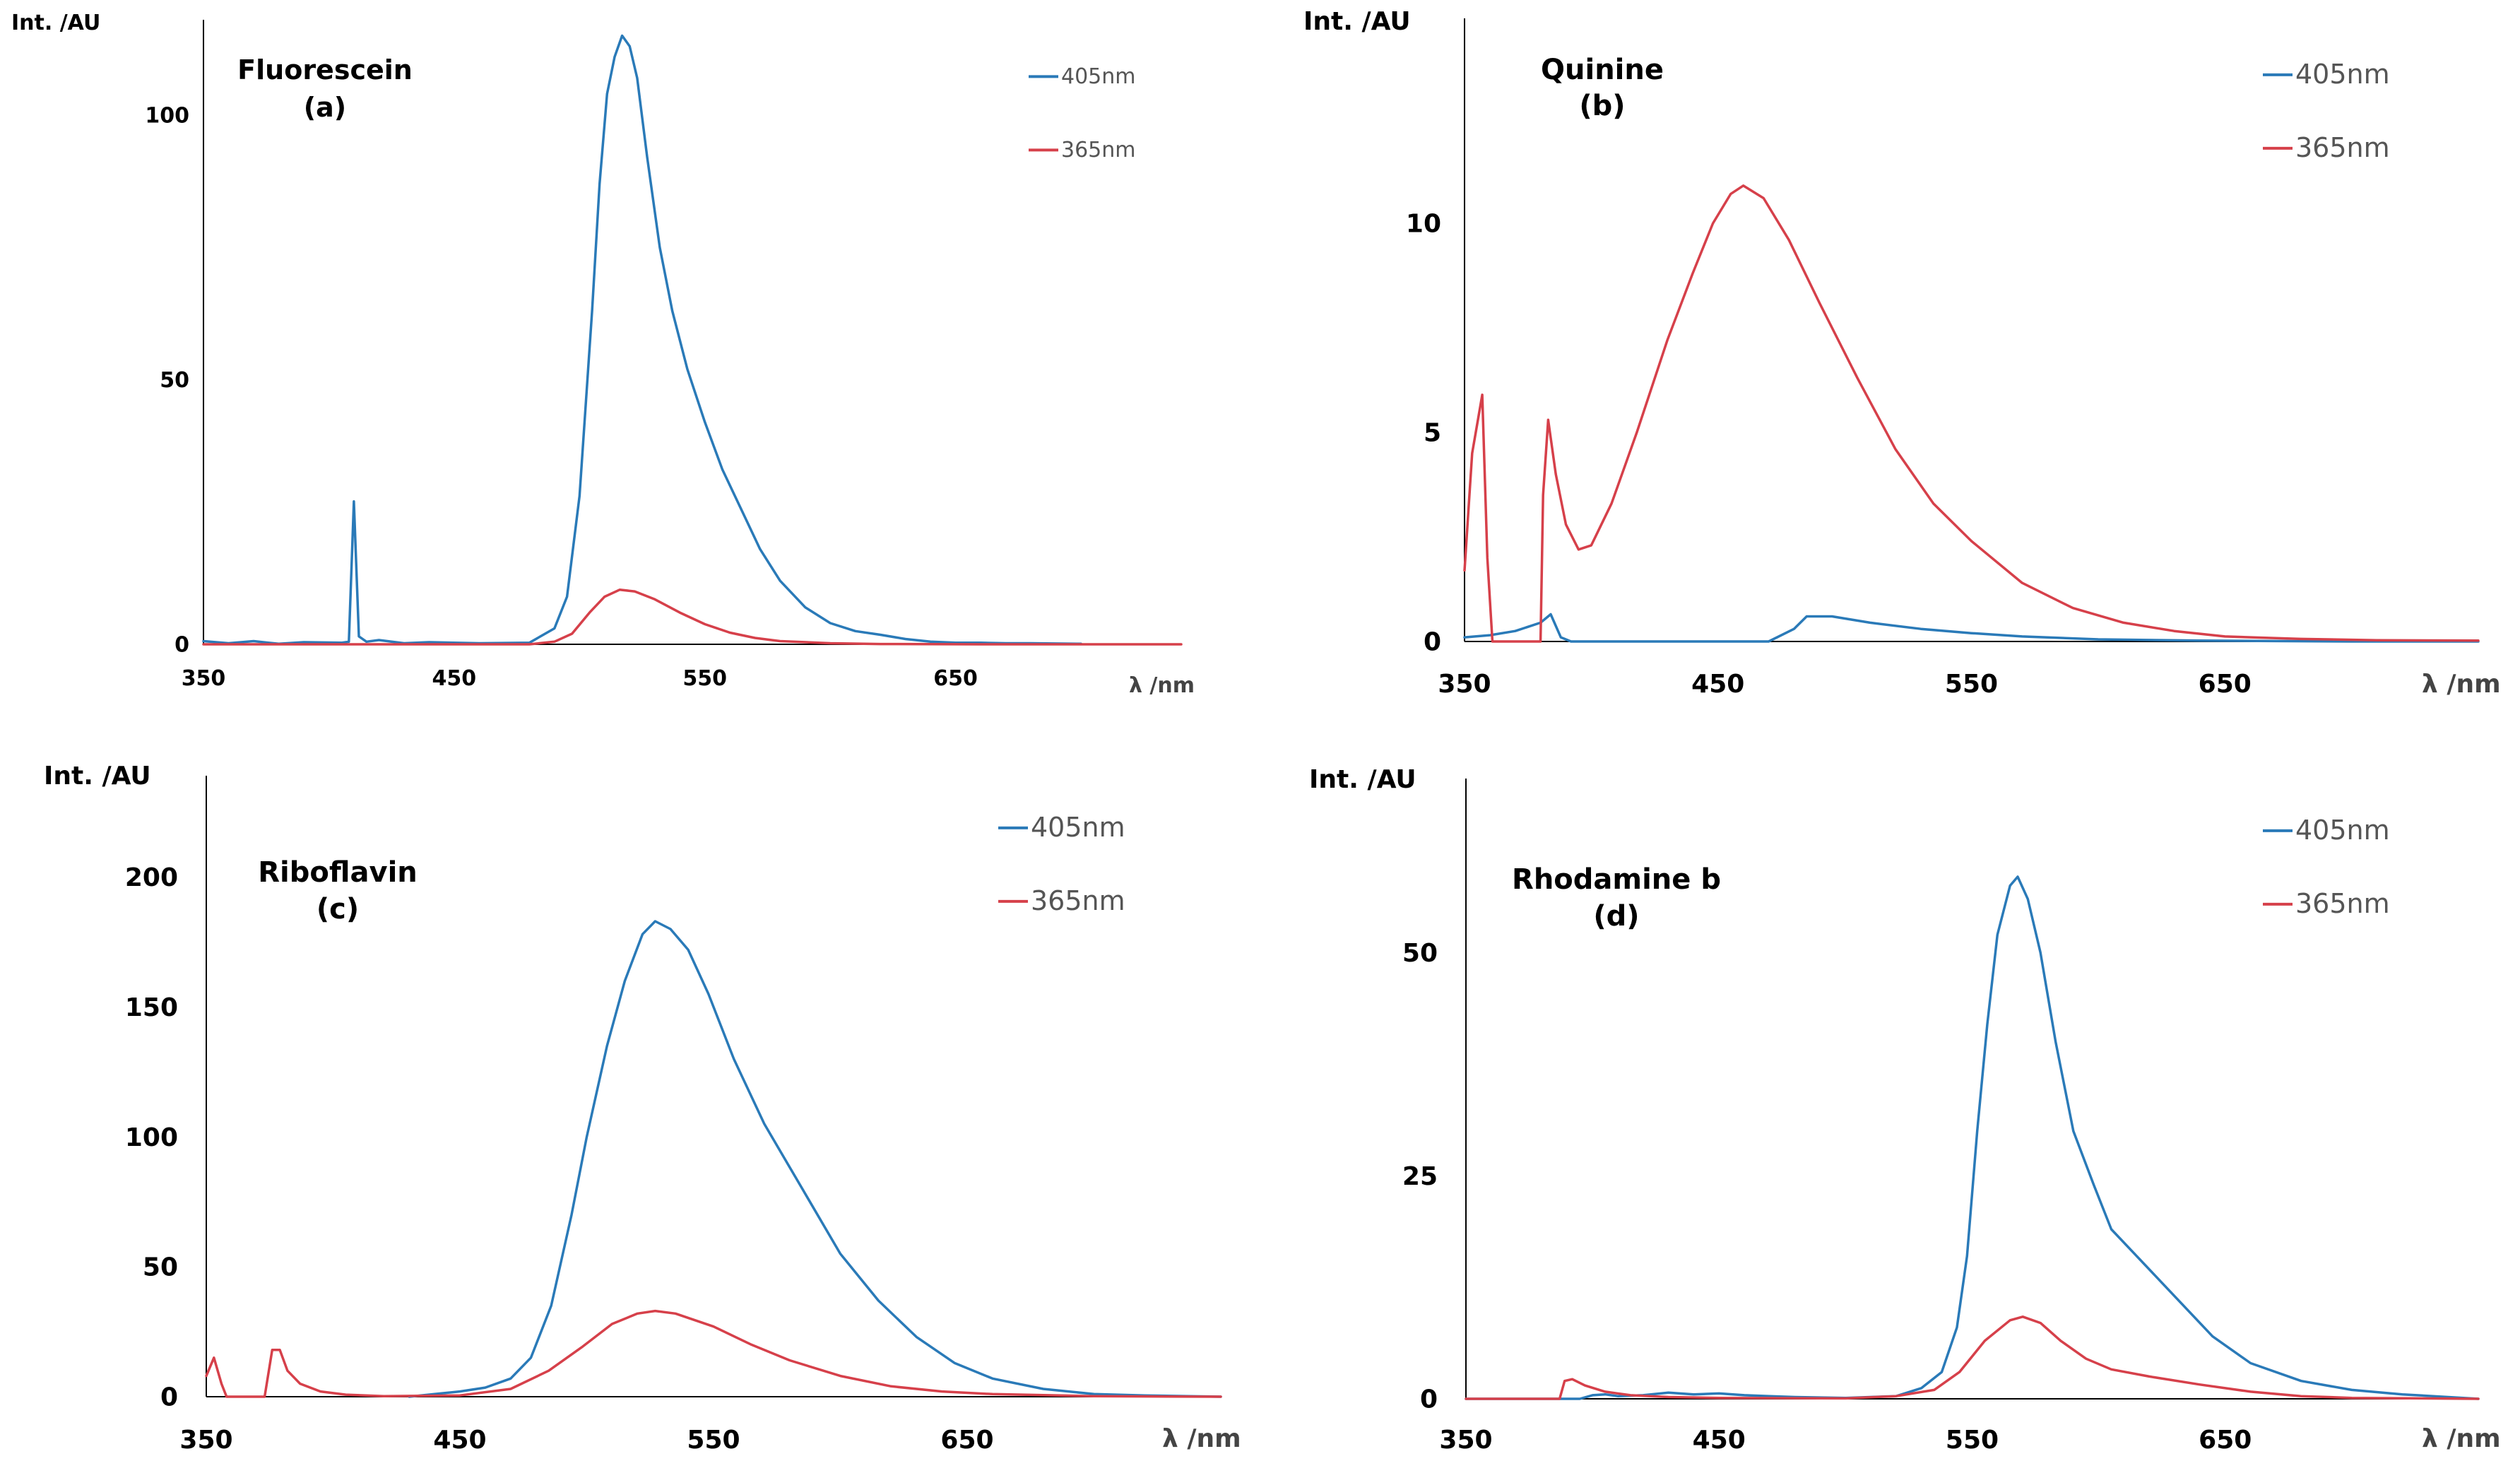 This screenshot has height=1473, width=2520. What do you see at coordinates (1602, 106) in the screenshot?
I see `panel-label: (b)` at bounding box center [1602, 106].